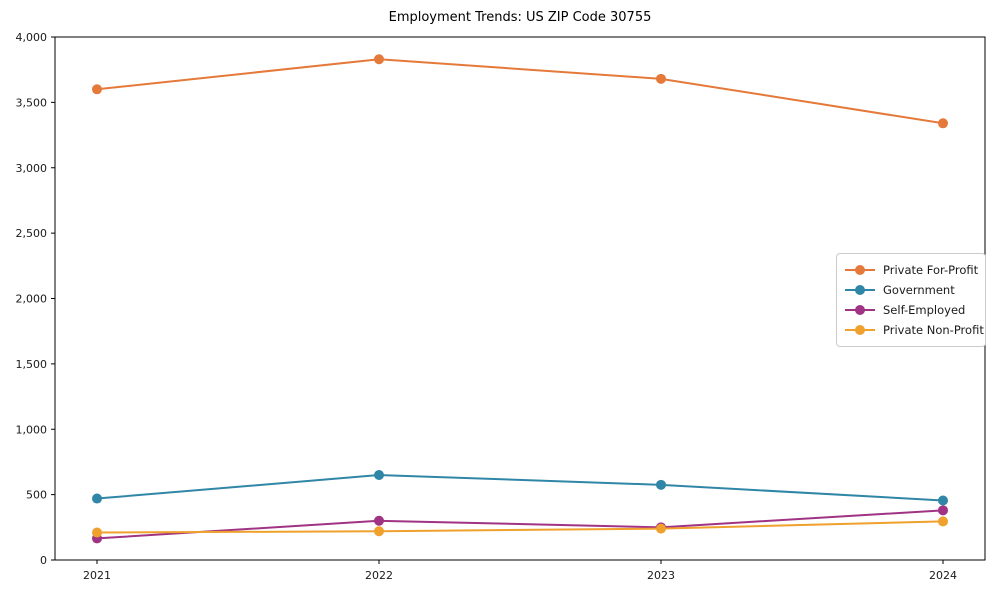 The height and width of the screenshot is (600, 1000). Describe the element at coordinates (661, 575) in the screenshot. I see `x-tick-label: 2023` at that location.